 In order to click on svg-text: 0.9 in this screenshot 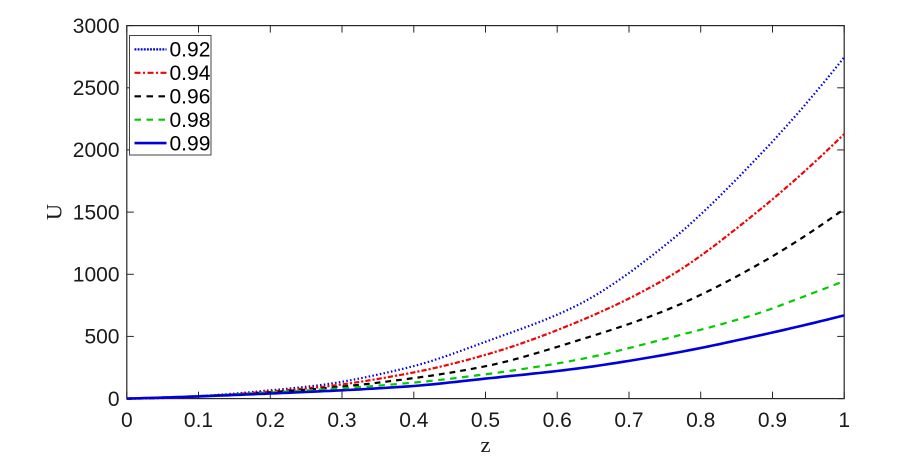, I will do `click(772, 420)`.